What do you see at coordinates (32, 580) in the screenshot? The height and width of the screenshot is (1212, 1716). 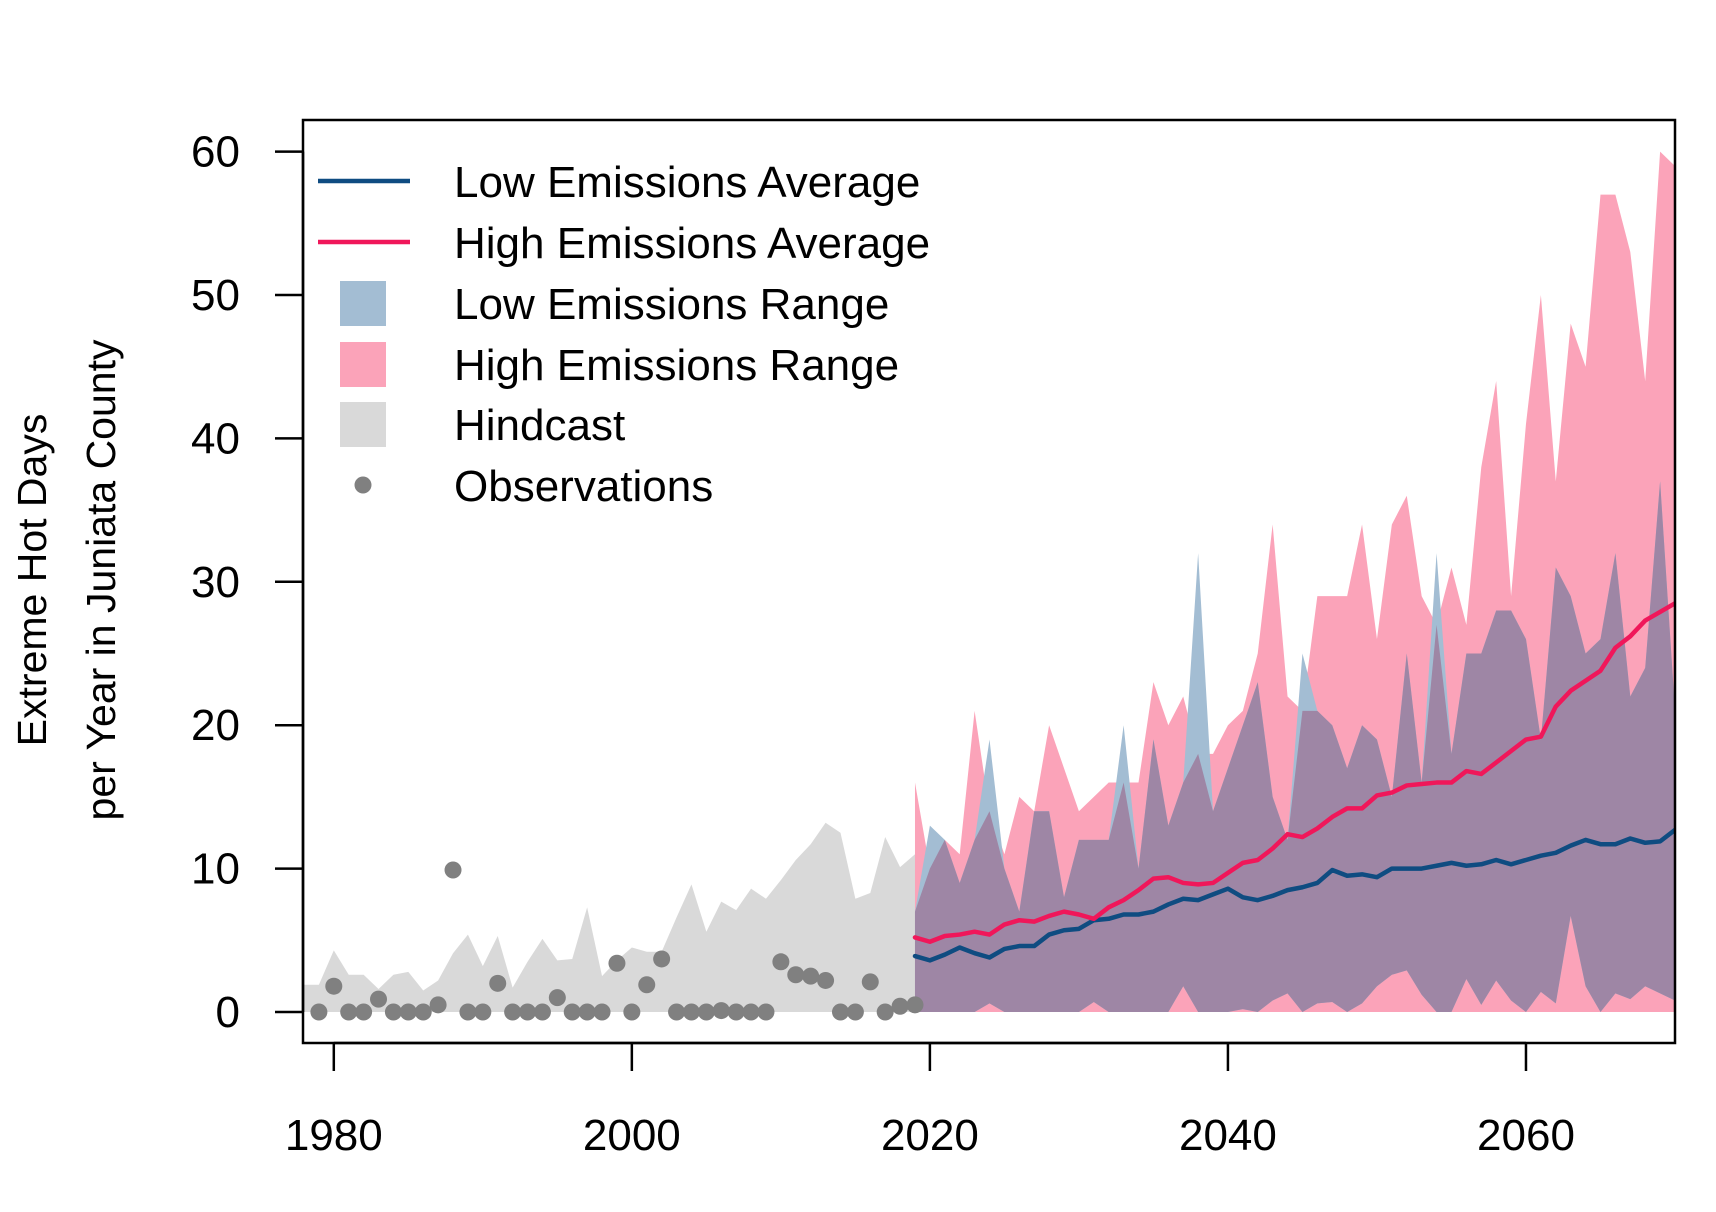 I see `y-axis-title-line-1: Extreme Hot Days` at bounding box center [32, 580].